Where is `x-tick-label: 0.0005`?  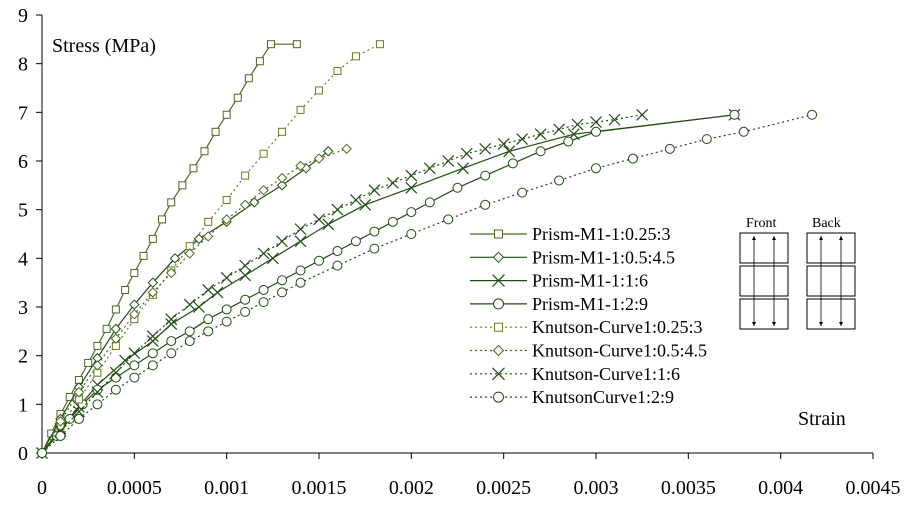 x-tick-label: 0.0005 is located at coordinates (134, 488).